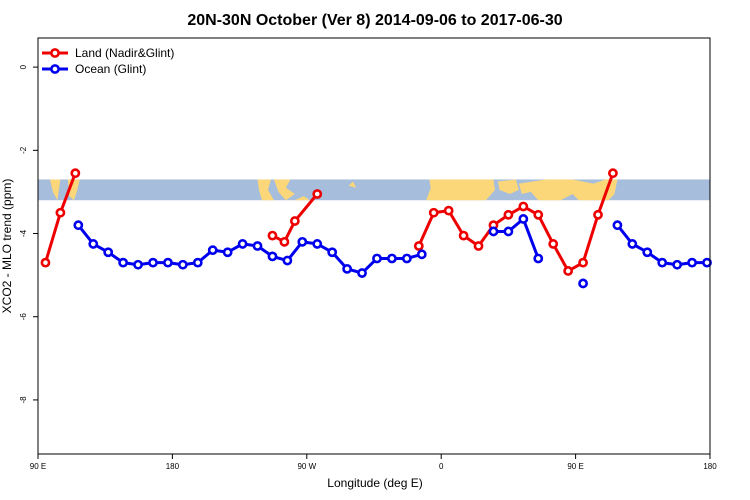 This screenshot has height=500, width=750. Describe the element at coordinates (23, 233) in the screenshot. I see `y-tick-label: -4` at that location.